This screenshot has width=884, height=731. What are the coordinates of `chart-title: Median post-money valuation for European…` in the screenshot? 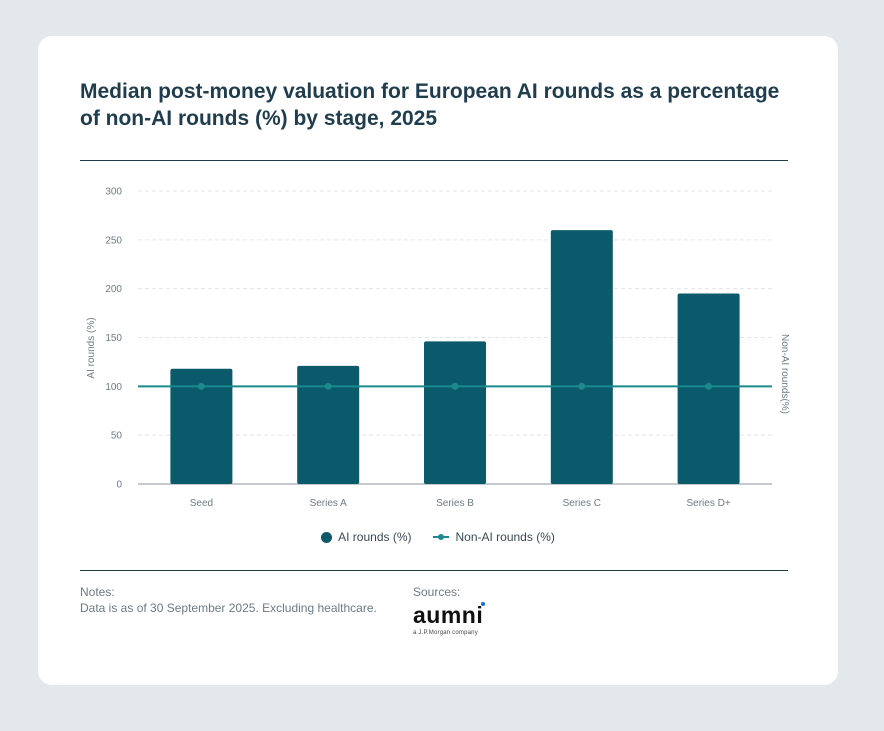 It's located at (430, 105).